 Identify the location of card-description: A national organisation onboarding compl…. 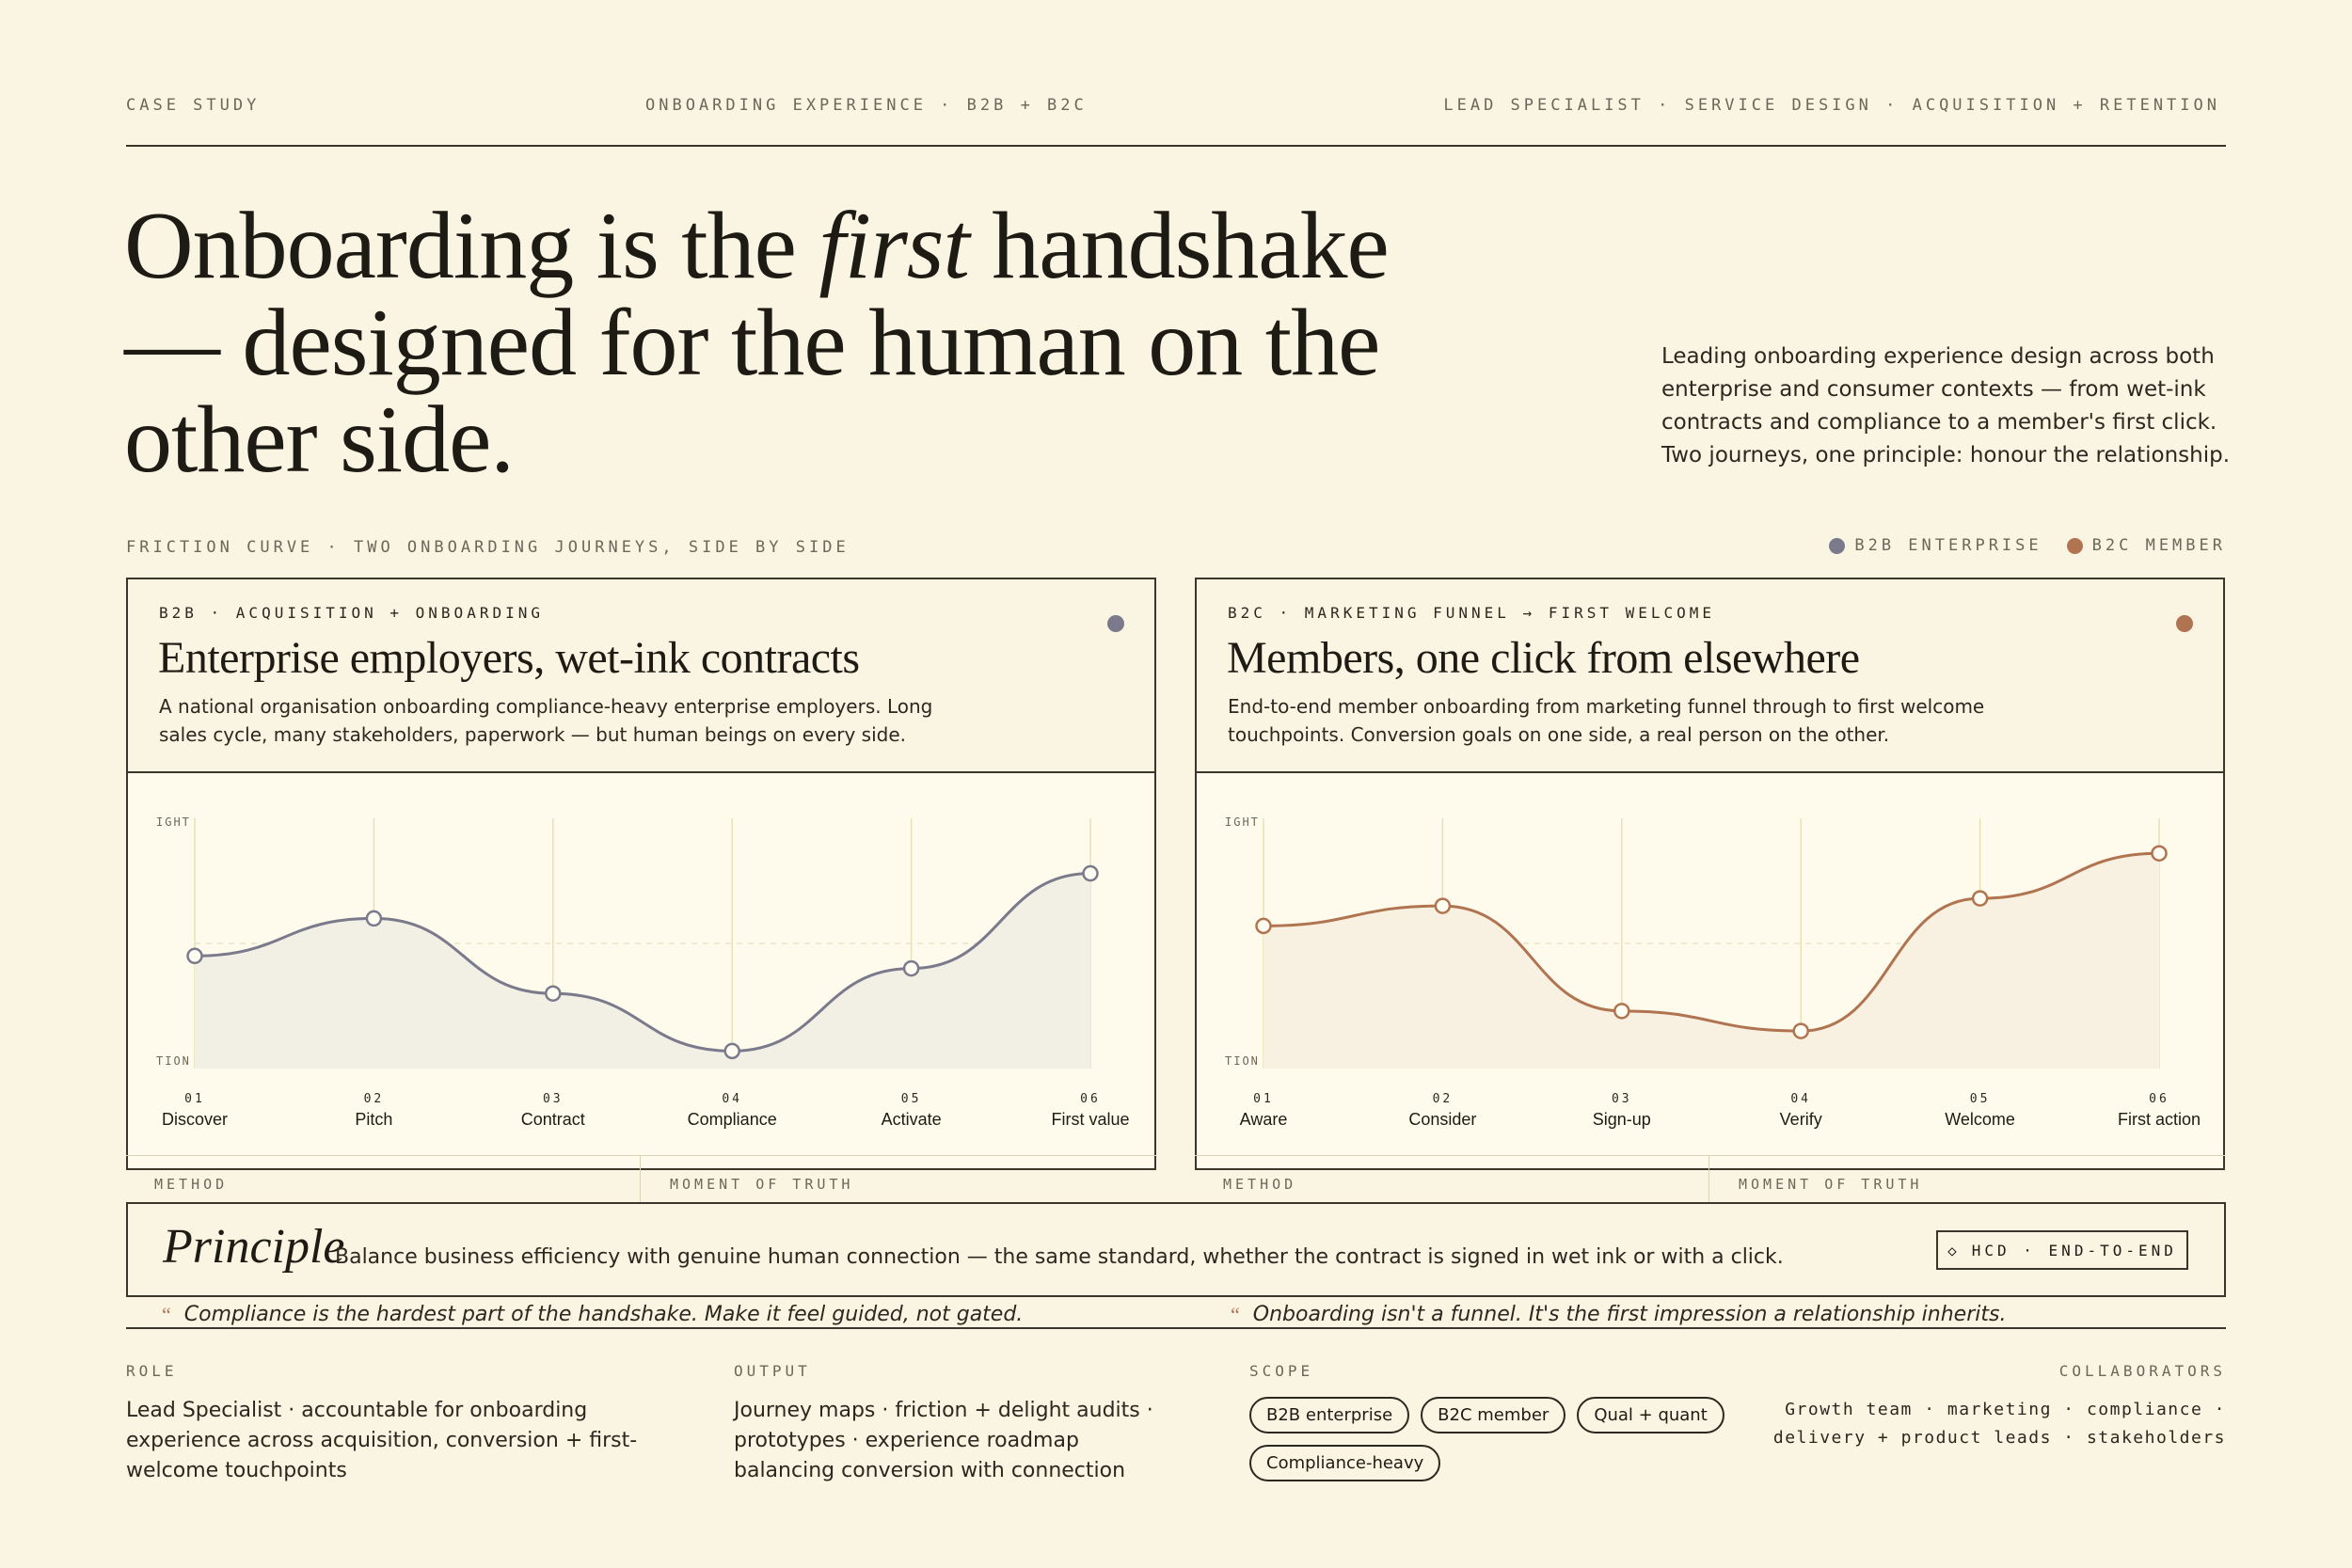
(546, 720).